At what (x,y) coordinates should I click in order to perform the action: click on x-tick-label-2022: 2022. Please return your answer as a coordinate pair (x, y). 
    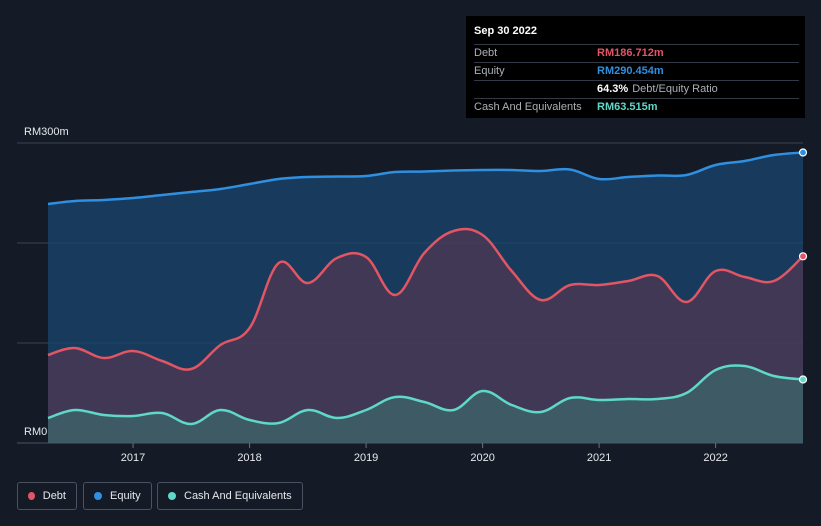
    Looking at the image, I should click on (715, 458).